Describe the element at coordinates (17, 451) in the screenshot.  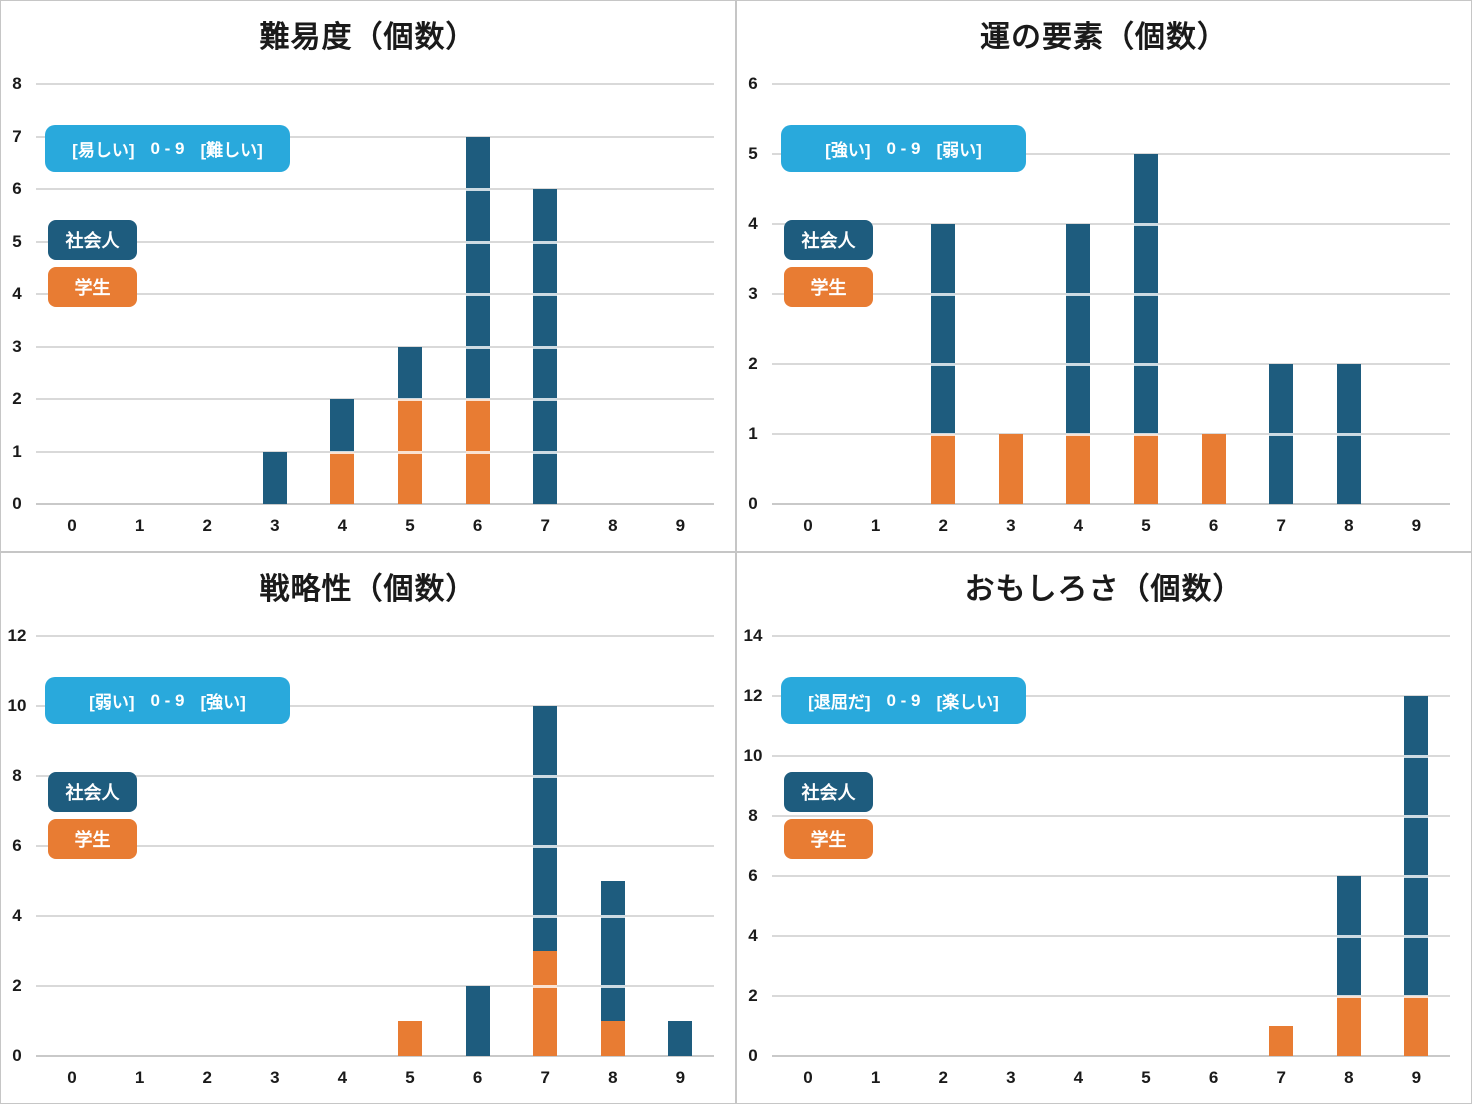
I see `y-tick-label: 1` at that location.